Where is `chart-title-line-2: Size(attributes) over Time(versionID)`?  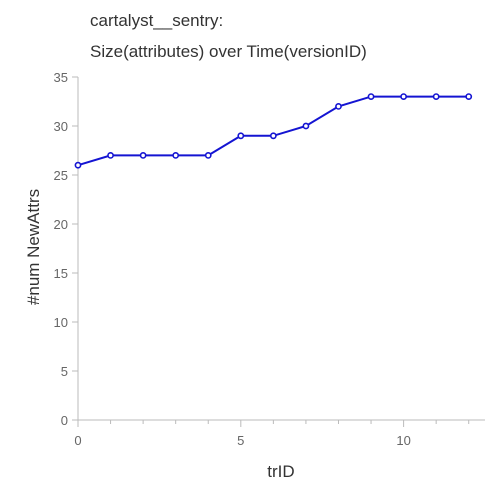 chart-title-line-2: Size(attributes) over Time(versionID) is located at coordinates (228, 51).